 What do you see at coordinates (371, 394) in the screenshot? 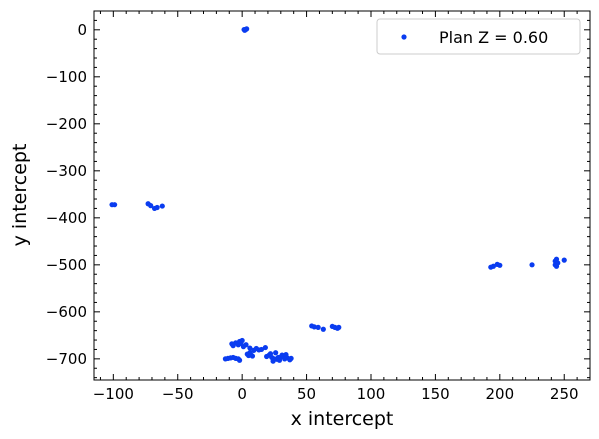
I see `x-tick-label: 100` at bounding box center [371, 394].